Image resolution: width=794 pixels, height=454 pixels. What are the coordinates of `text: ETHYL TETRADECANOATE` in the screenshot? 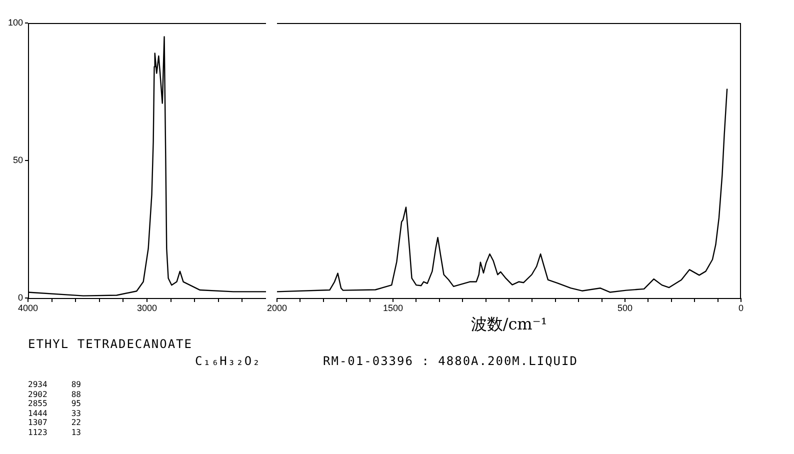 It's located at (110, 344).